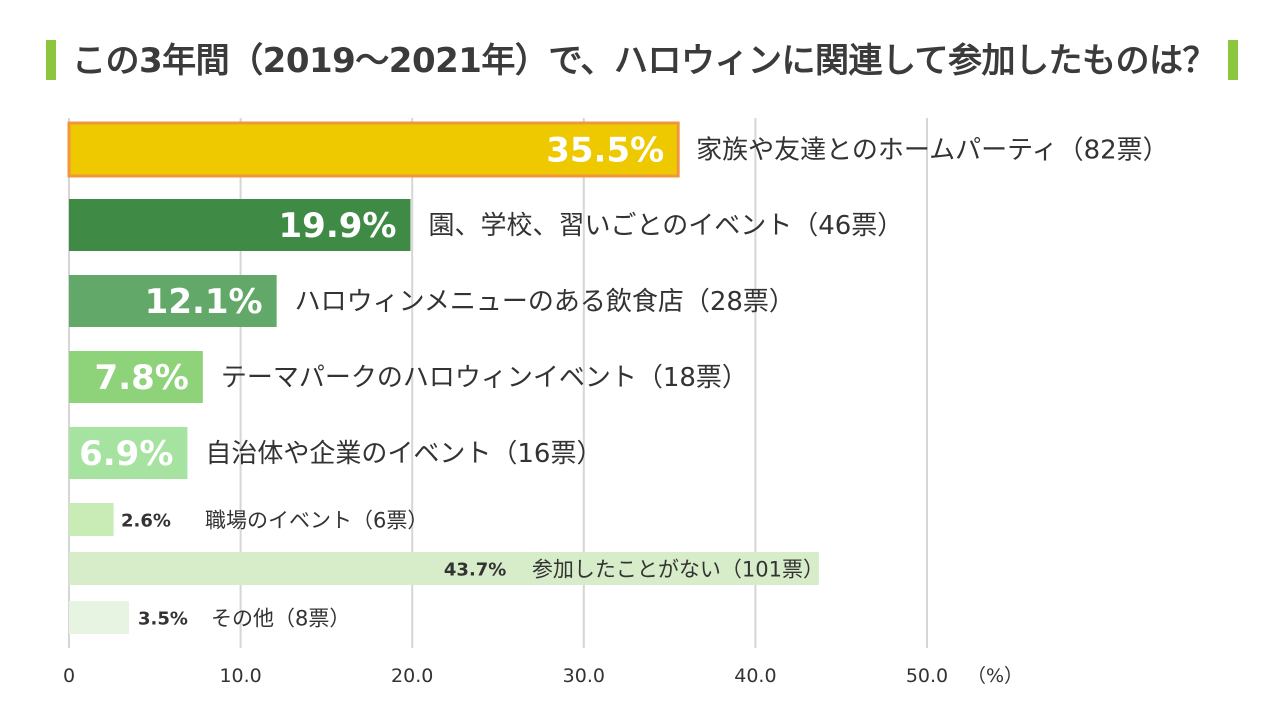 The height and width of the screenshot is (710, 1283). Describe the element at coordinates (678, 570) in the screenshot. I see `bar-category-label: 参加したことがない（101票）` at that location.